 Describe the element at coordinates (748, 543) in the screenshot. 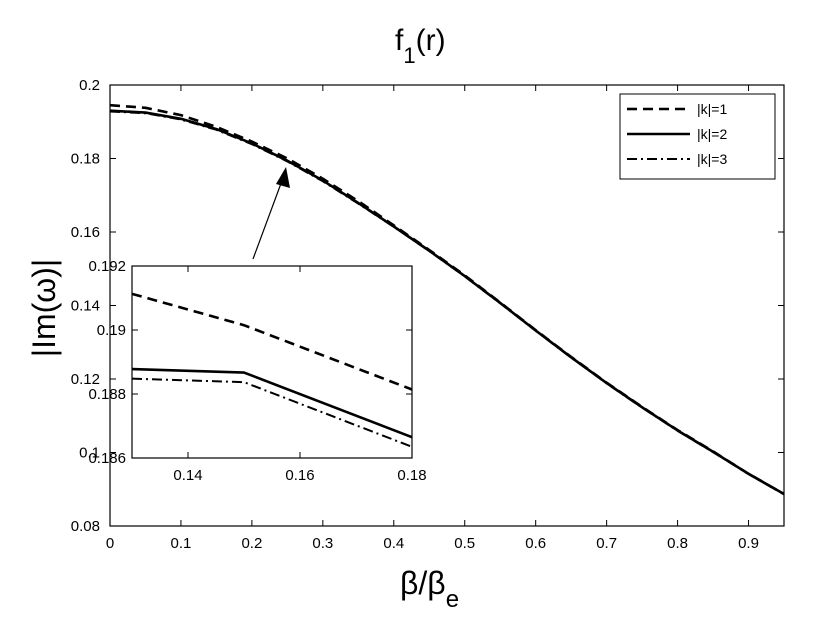

I see `main-xtick-label-9: 0.9` at that location.